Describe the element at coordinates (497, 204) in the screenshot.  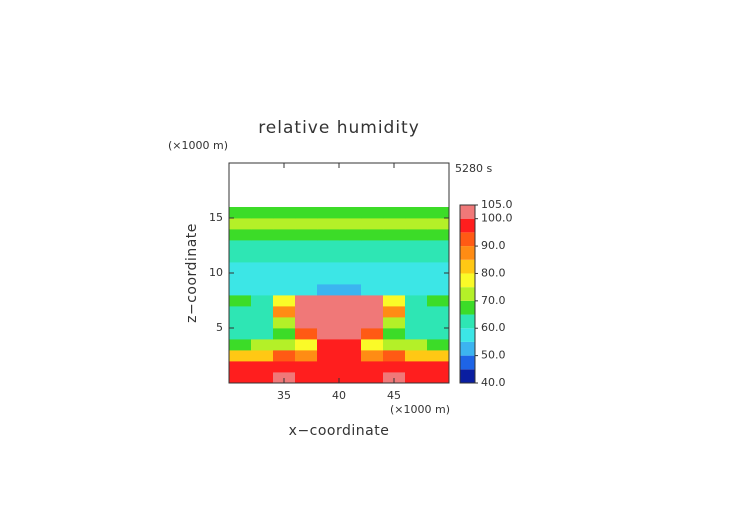
I see `colorbar-label: 105.0` at that location.